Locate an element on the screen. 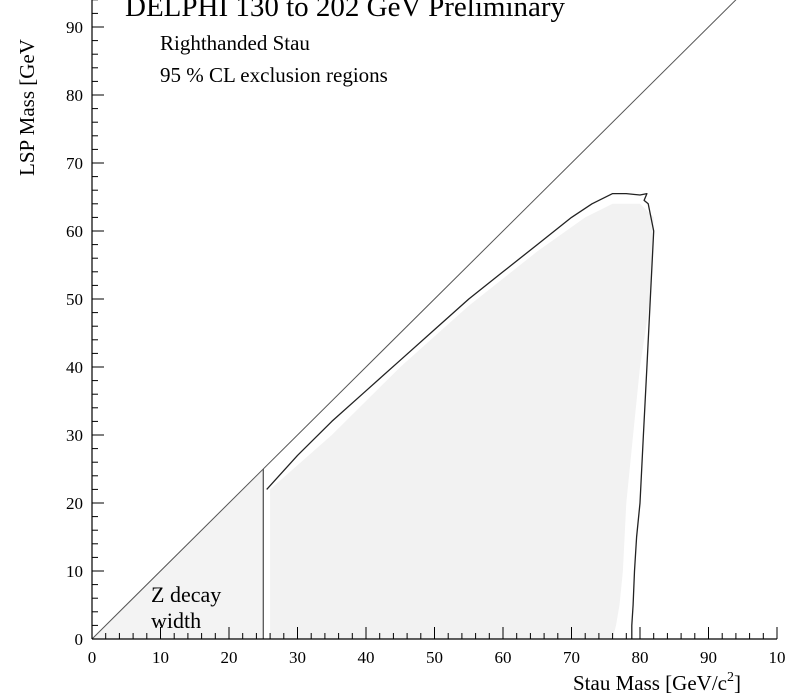 The image size is (787, 697). x-tick-label: 50 is located at coordinates (434, 657).